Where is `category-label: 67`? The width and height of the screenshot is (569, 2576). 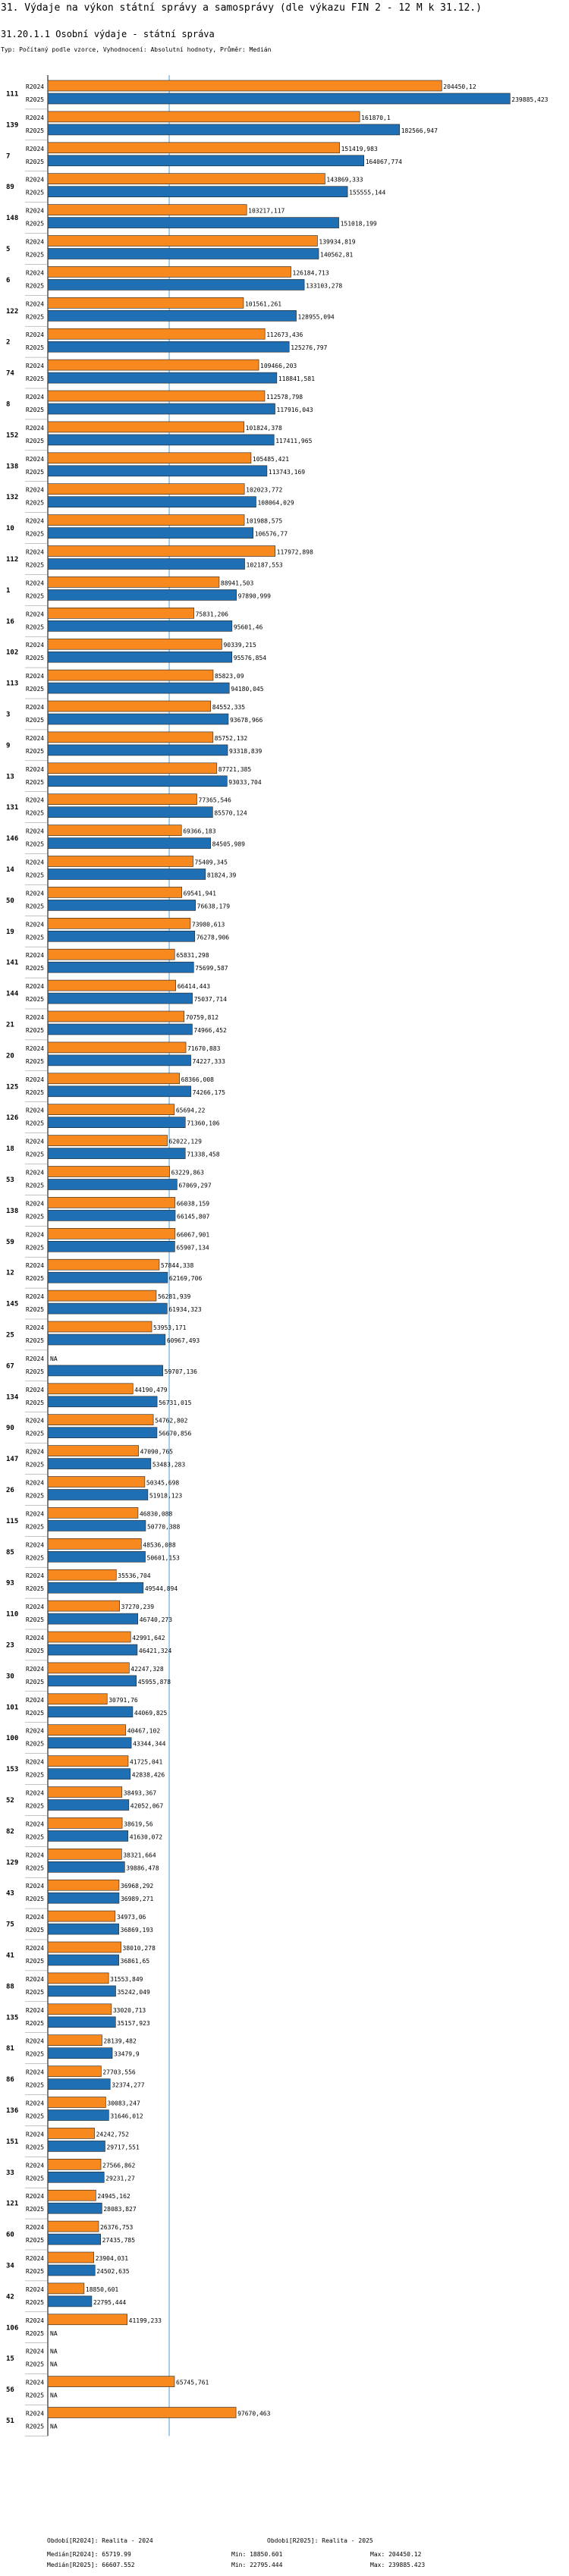
category-label: 67 is located at coordinates (10, 1366).